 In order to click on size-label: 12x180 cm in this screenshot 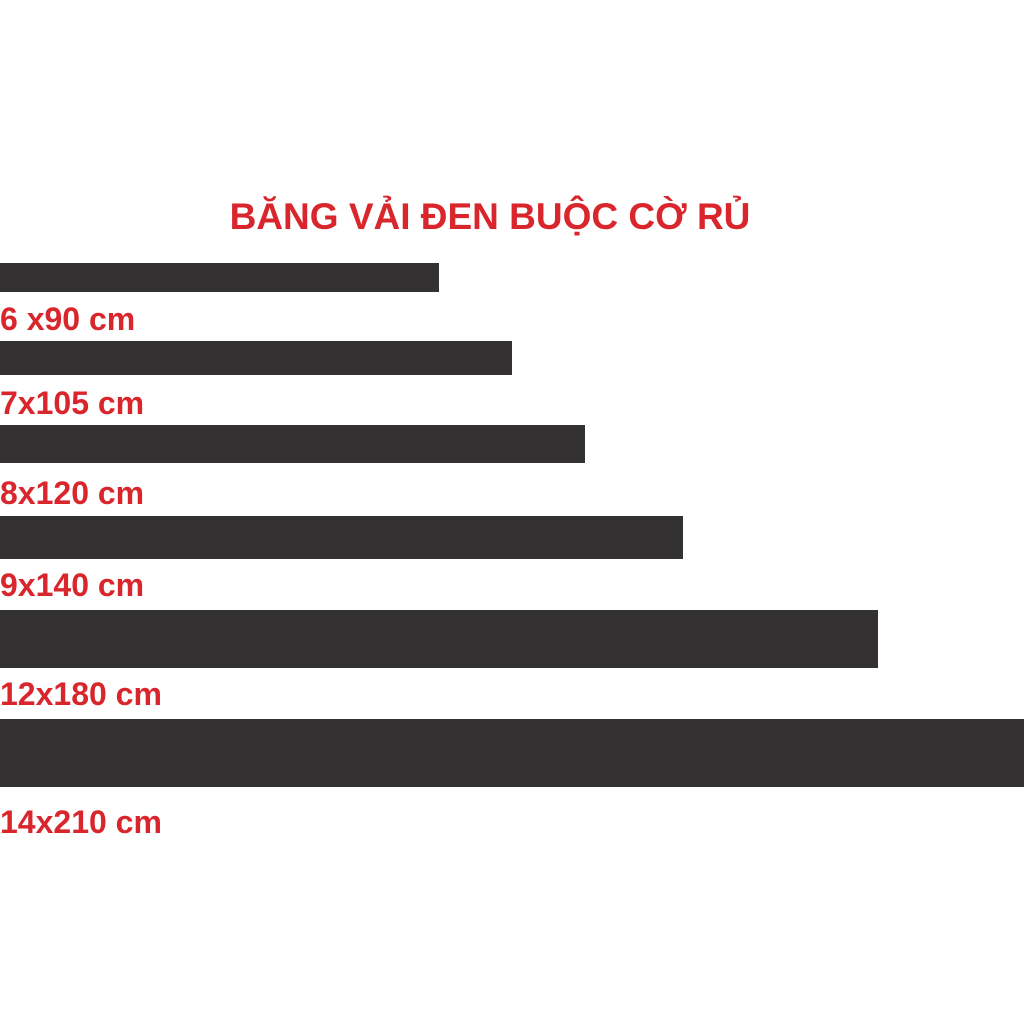, I will do `click(81, 694)`.